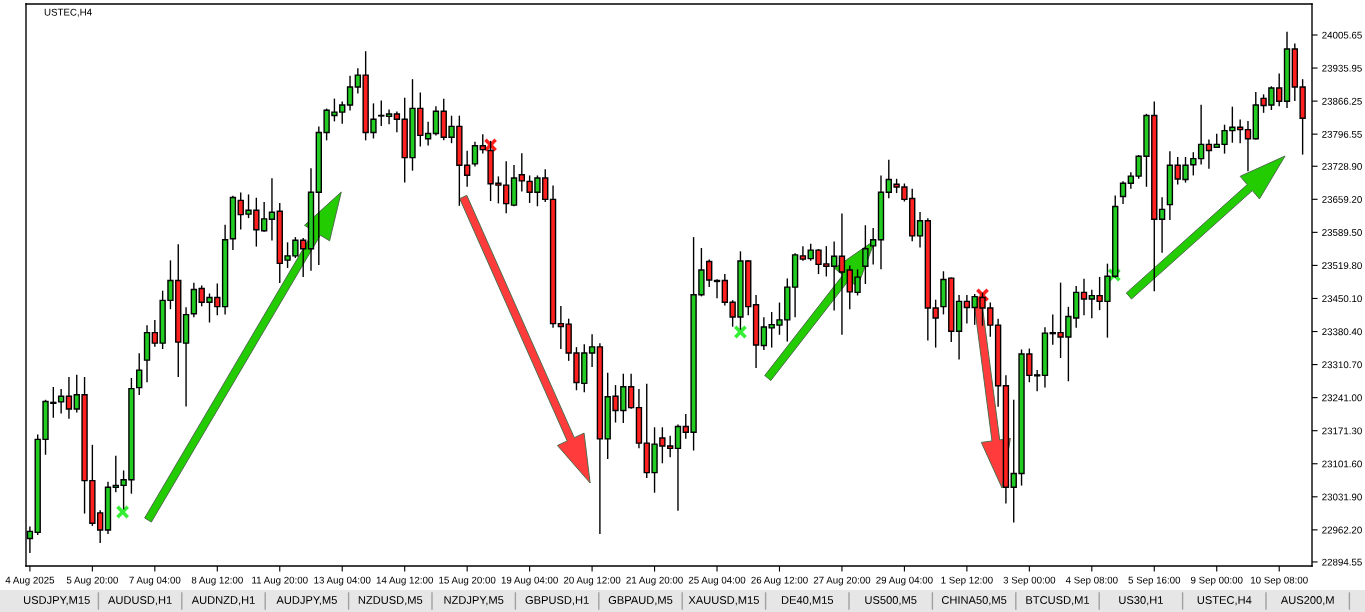  What do you see at coordinates (1342, 497) in the screenshot?
I see `y-tick-label: 23031.90` at bounding box center [1342, 497].